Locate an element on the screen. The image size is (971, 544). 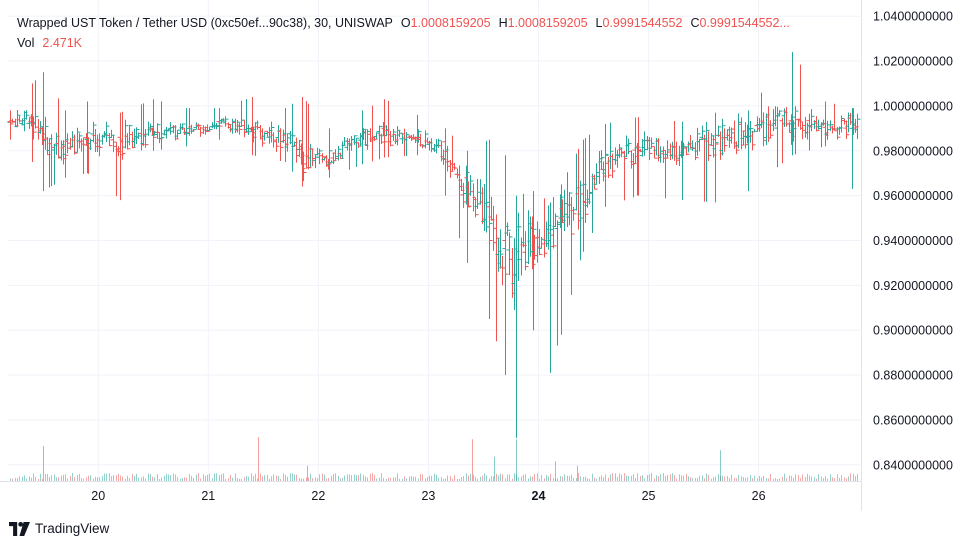
y-tick-label: 1.0400000000 is located at coordinates (913, 17).